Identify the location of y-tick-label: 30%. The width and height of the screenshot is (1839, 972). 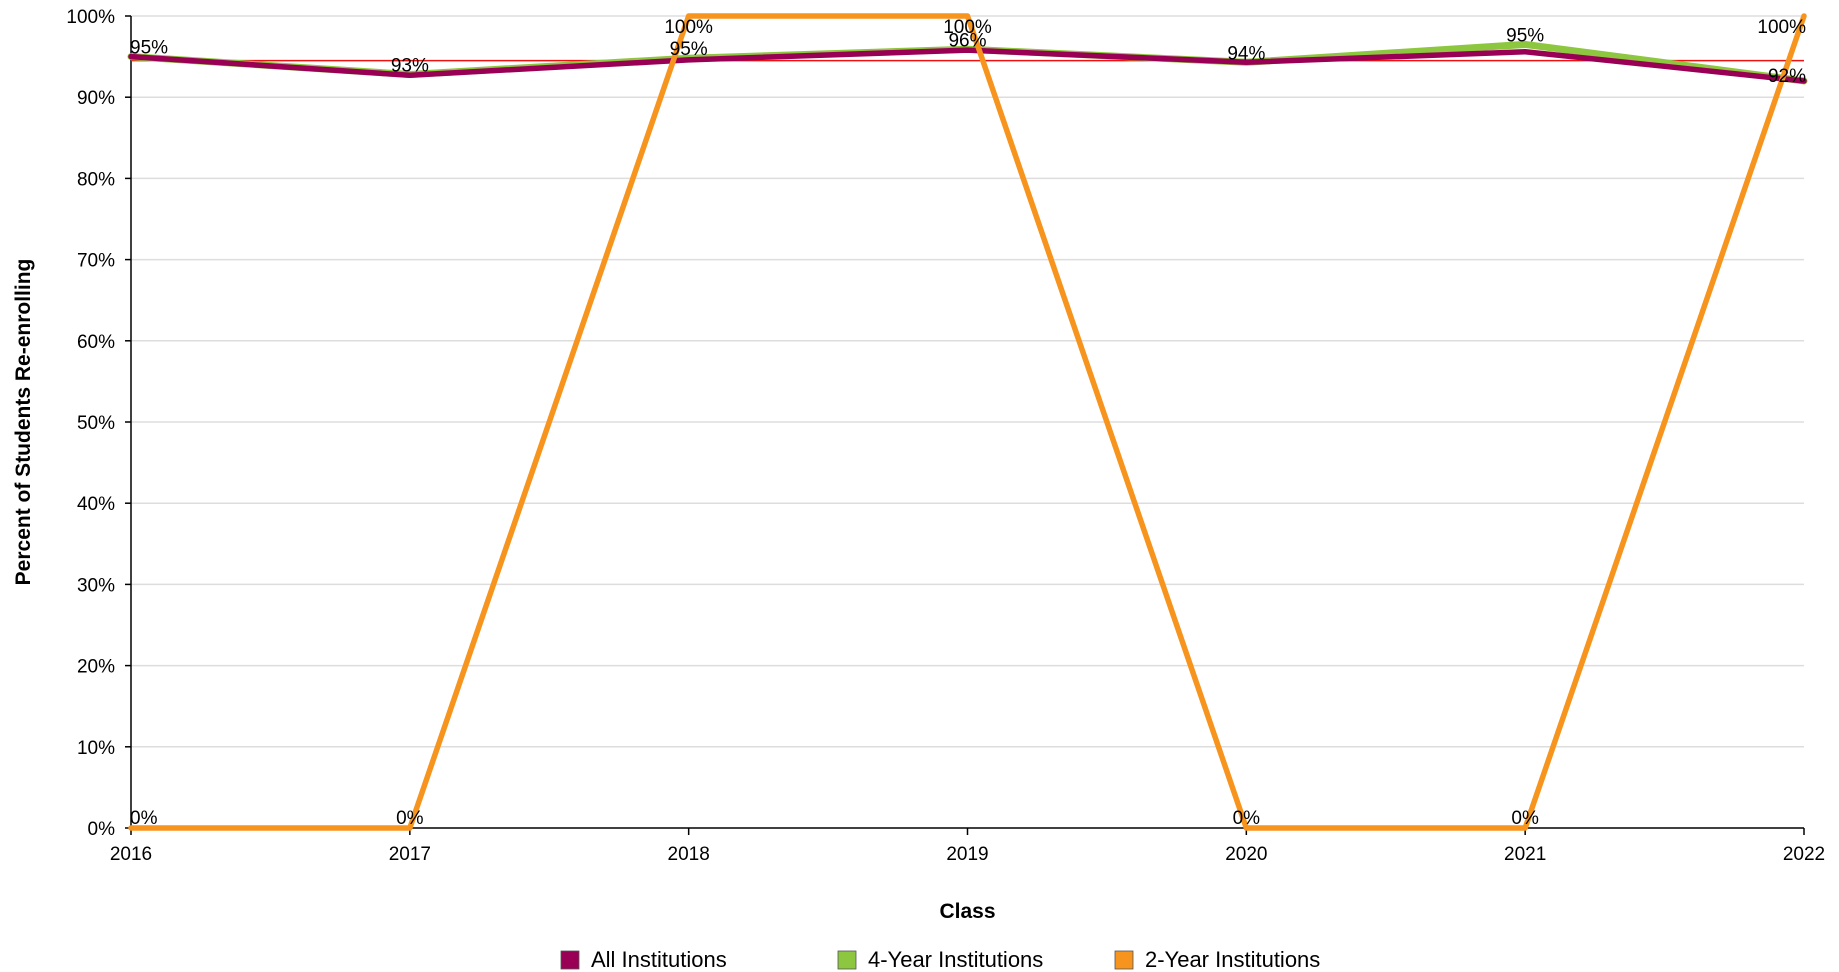
(96, 585).